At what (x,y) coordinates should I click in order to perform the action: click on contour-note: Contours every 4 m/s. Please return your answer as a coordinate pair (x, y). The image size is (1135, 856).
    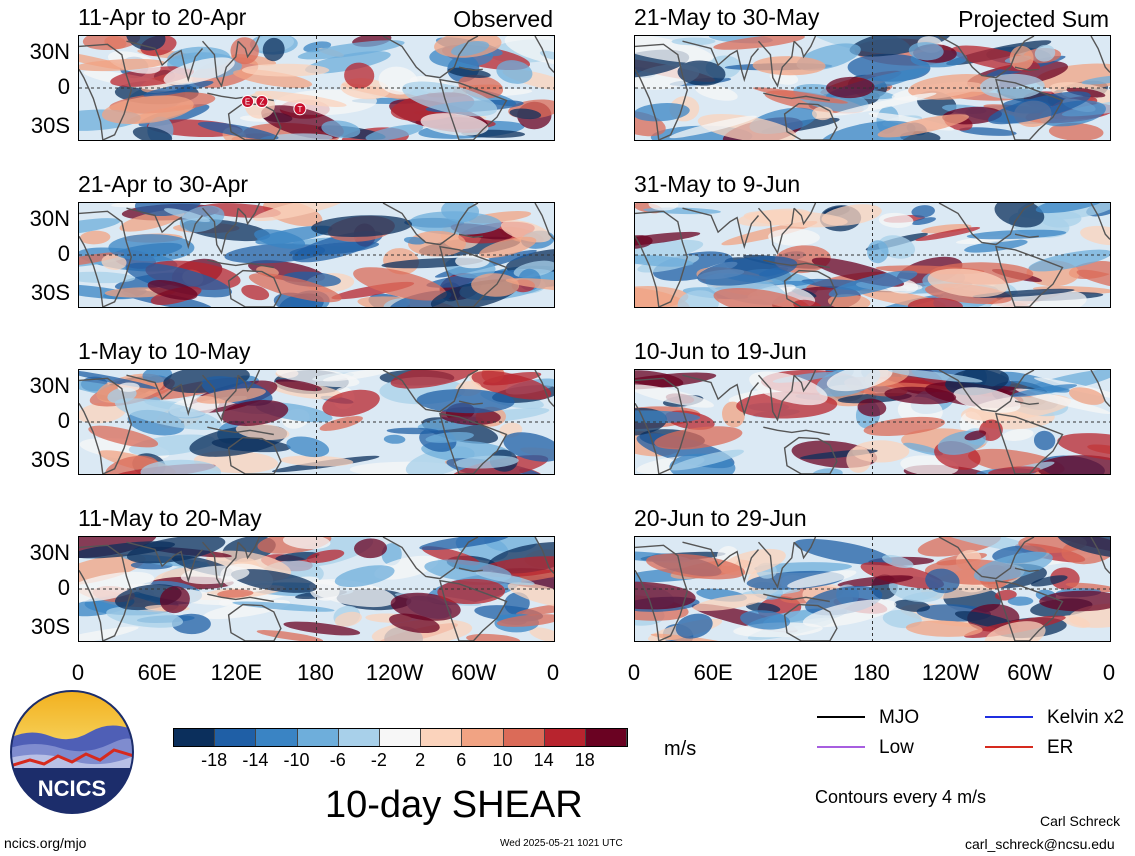
    Looking at the image, I should click on (901, 797).